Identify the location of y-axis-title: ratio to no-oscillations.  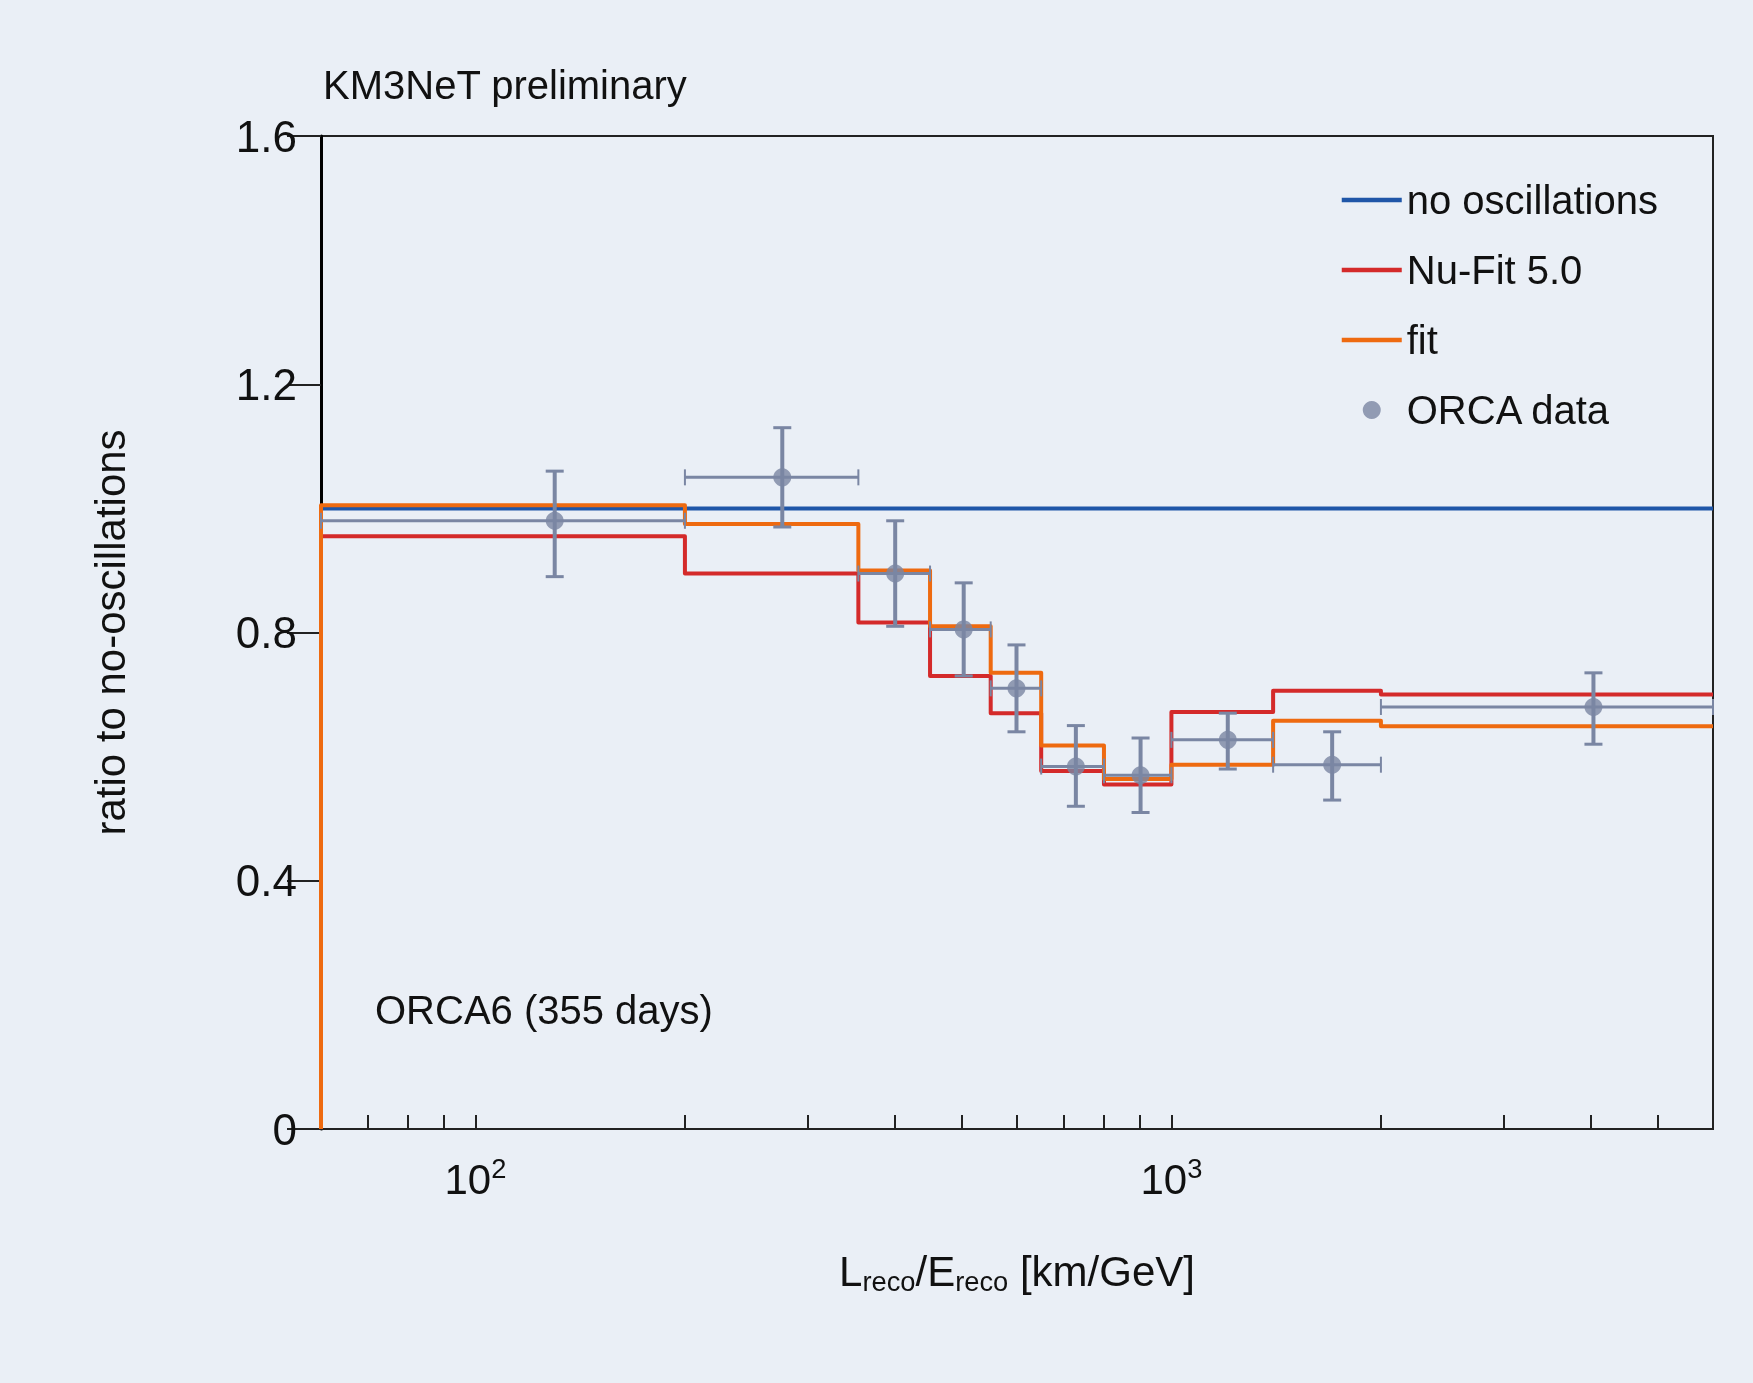
(110, 632).